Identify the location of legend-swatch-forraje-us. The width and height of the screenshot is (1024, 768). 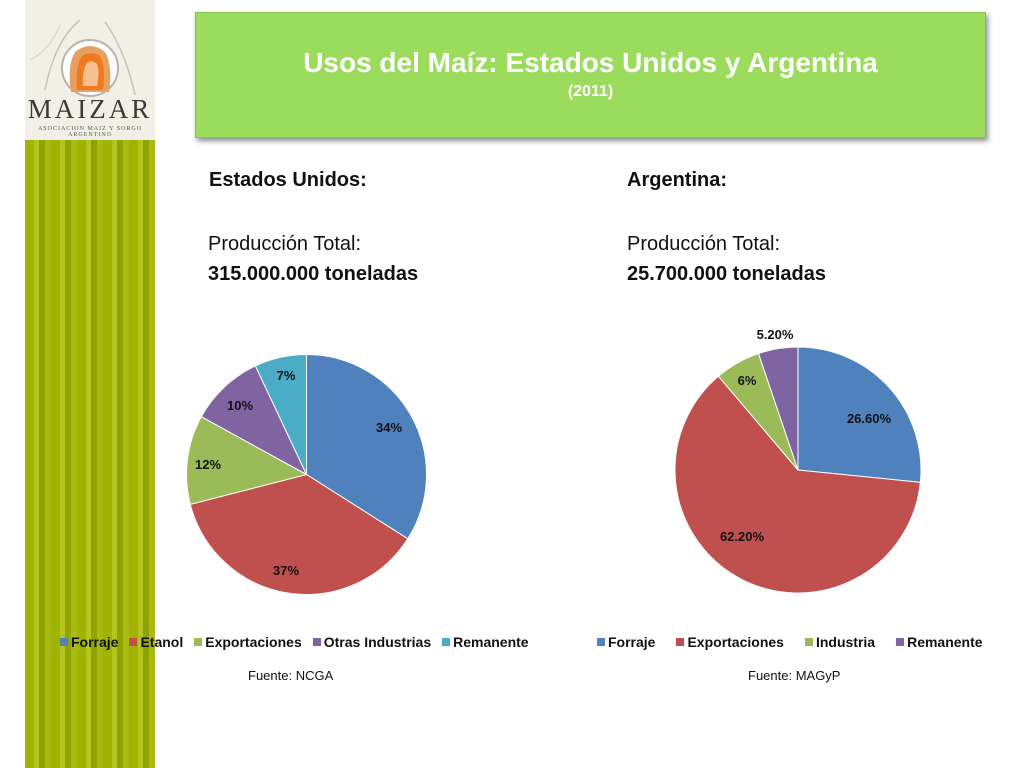
(64, 642).